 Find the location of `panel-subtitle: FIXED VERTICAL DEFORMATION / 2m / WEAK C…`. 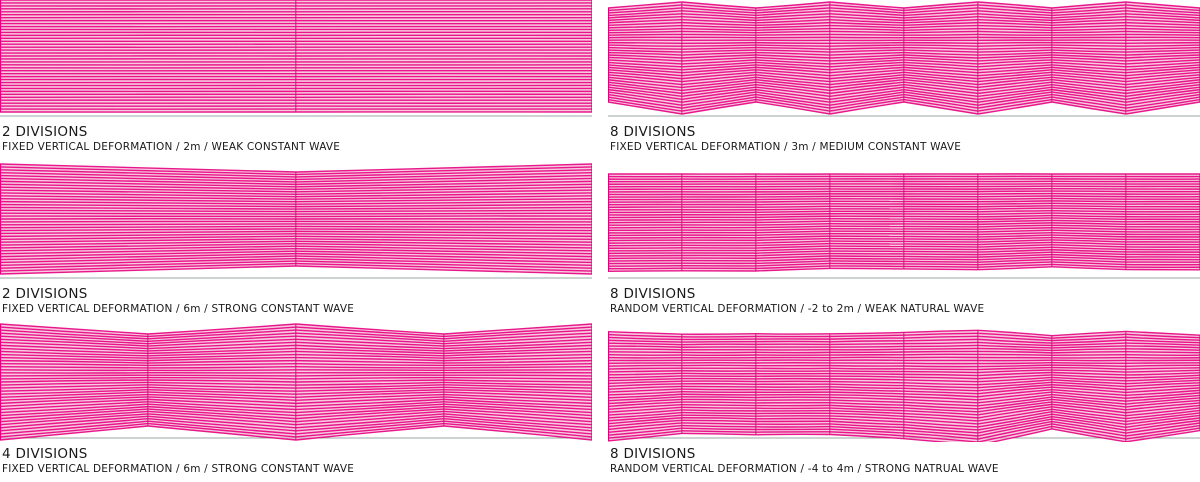

panel-subtitle: FIXED VERTICAL DEFORMATION / 2m / WEAK C… is located at coordinates (171, 147).